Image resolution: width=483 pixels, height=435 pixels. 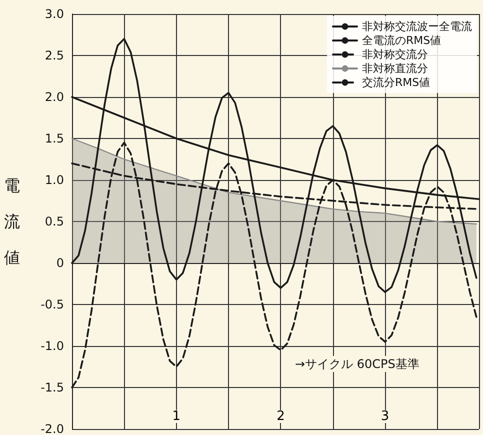 What do you see at coordinates (54, 97) in the screenshot?
I see `y-tick-label: 2.0` at bounding box center [54, 97].